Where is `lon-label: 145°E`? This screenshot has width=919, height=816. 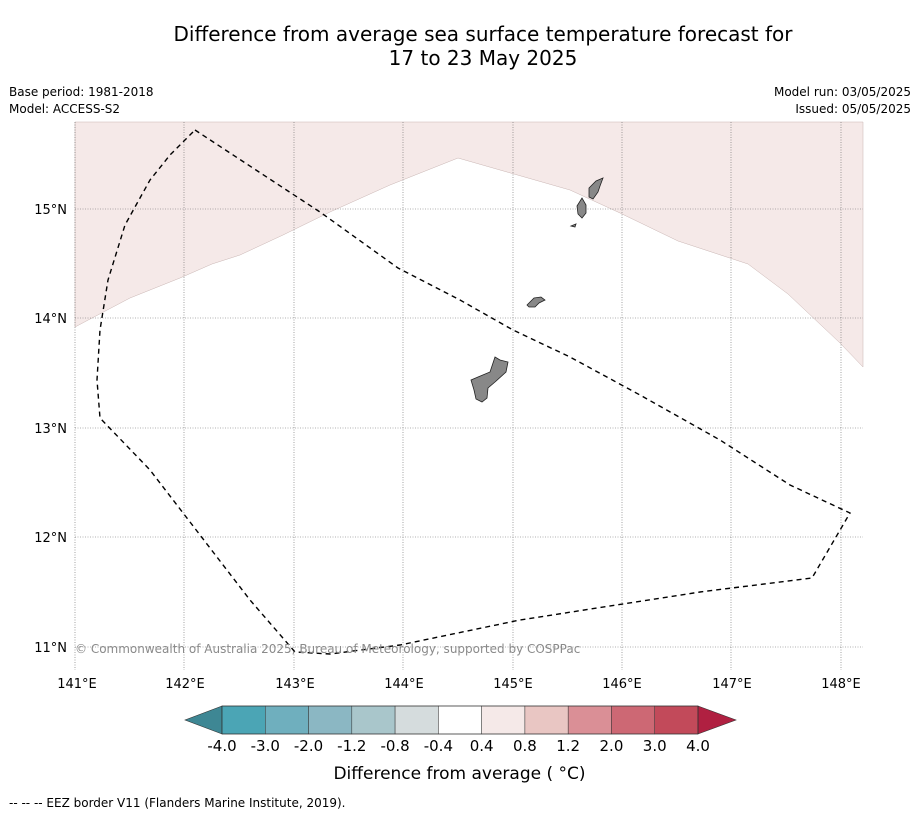 lon-label: 145°E is located at coordinates (513, 684).